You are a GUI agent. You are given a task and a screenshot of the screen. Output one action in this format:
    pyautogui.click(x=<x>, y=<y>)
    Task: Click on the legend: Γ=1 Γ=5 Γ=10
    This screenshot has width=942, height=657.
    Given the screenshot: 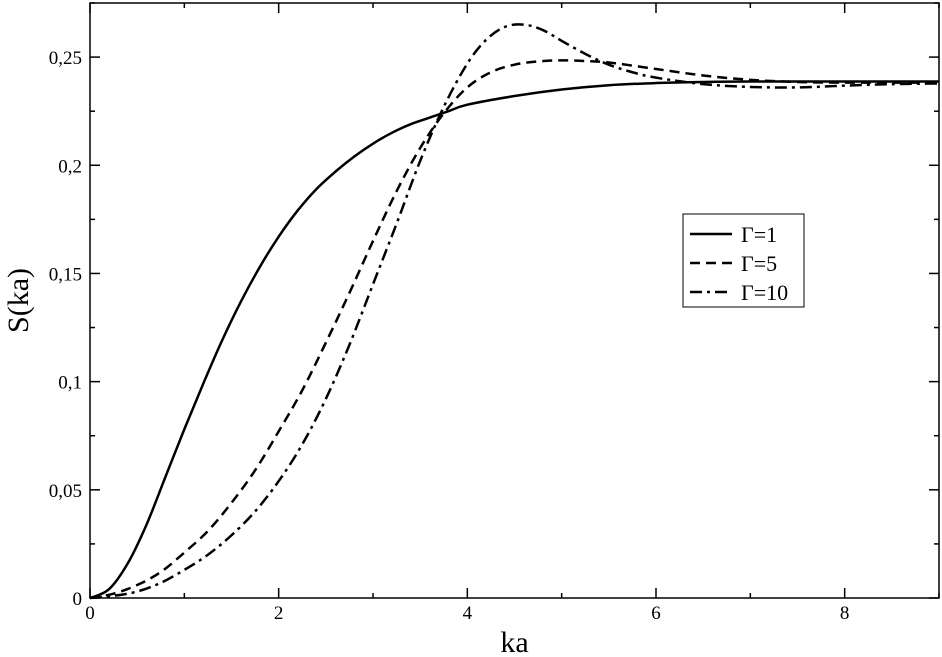 What is the action you would take?
    pyautogui.click(x=743, y=260)
    